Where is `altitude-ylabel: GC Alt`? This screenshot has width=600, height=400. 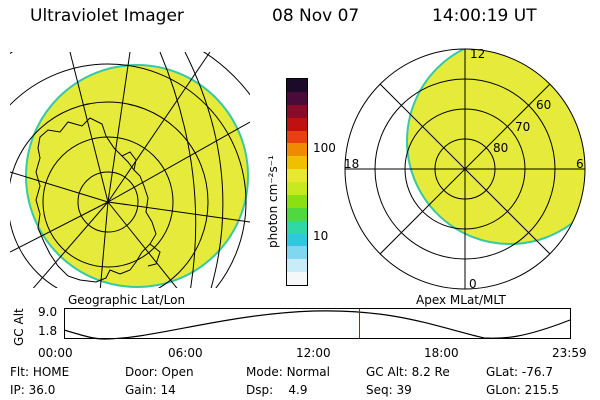
altitude-ylabel: GC Alt is located at coordinates (19, 327).